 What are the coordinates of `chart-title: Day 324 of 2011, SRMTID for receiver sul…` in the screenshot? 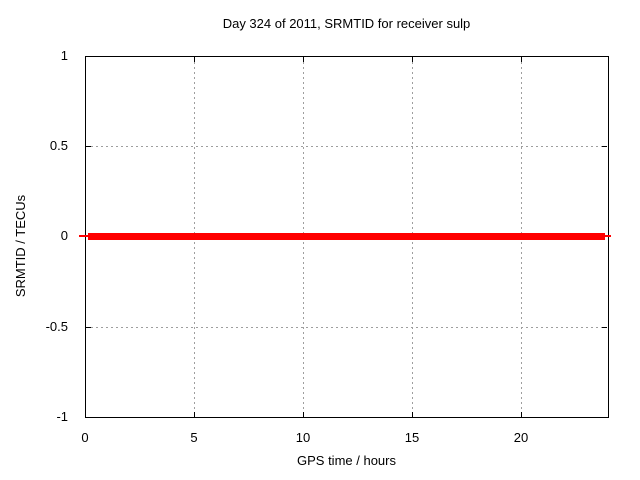 It's located at (346, 23).